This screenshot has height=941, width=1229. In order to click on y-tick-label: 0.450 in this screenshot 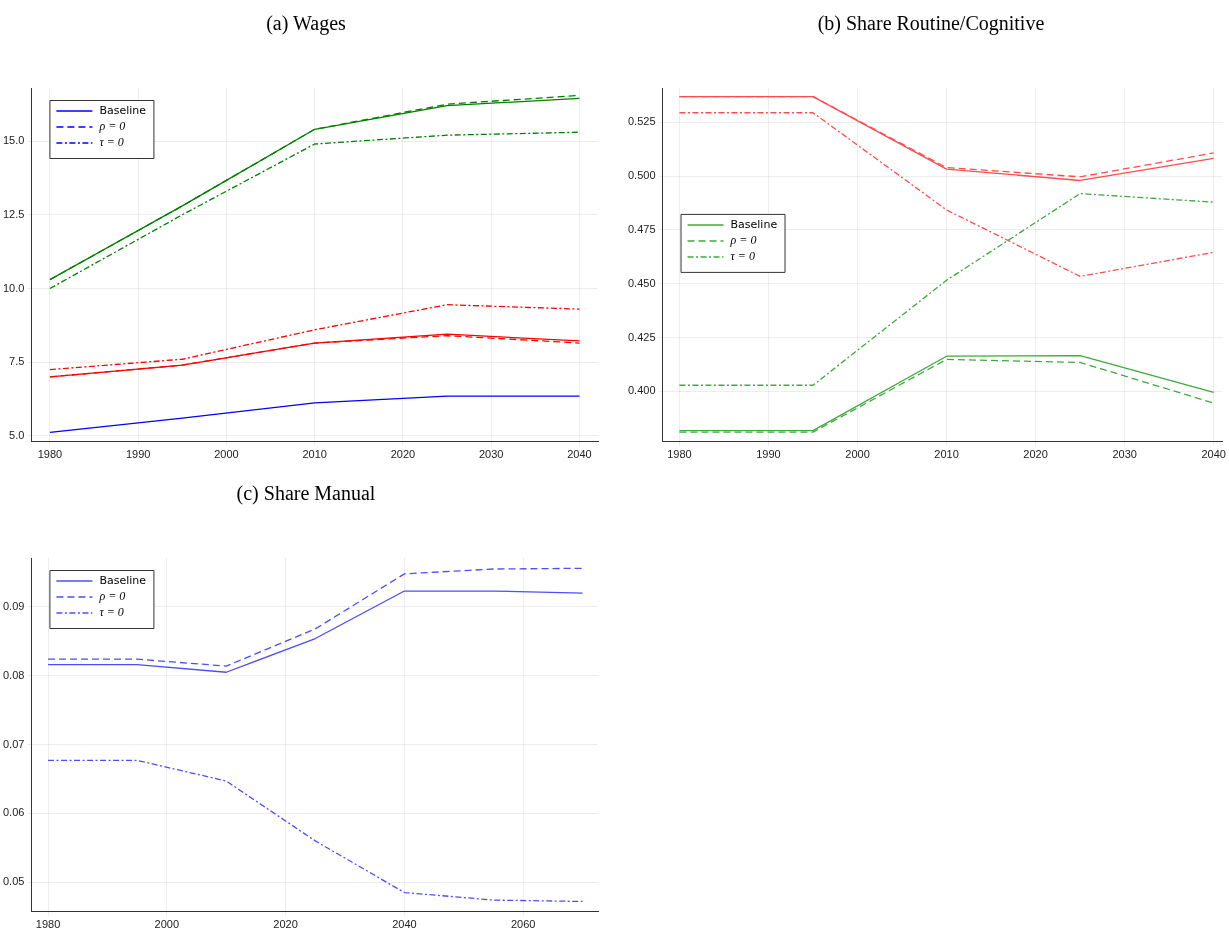, I will do `click(642, 282)`.